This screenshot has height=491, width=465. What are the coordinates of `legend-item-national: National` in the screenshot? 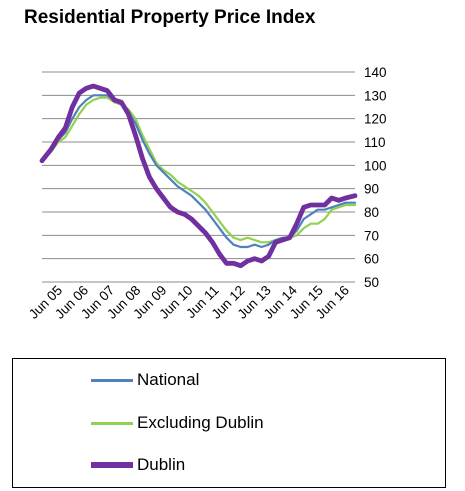 It's located at (145, 380).